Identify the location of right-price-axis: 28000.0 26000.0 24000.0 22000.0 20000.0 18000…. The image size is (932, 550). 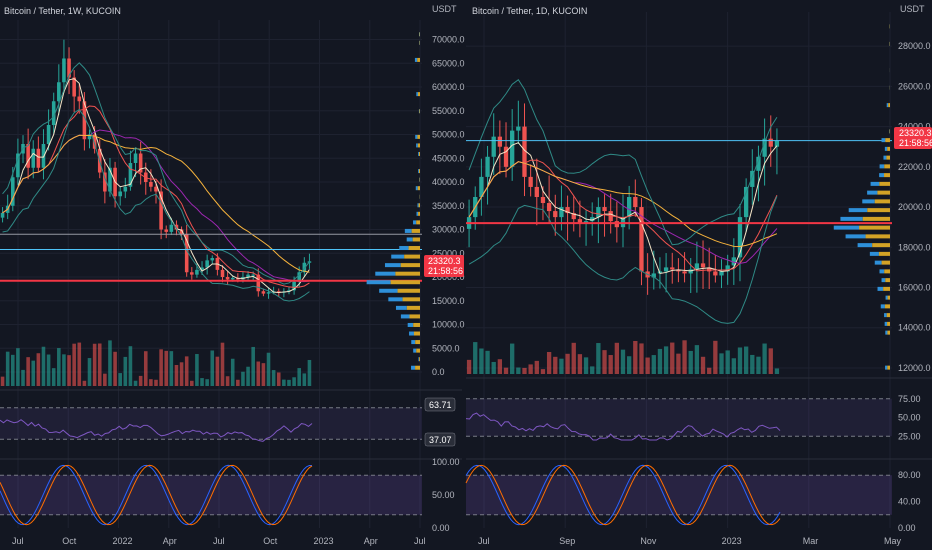
(914, 287).